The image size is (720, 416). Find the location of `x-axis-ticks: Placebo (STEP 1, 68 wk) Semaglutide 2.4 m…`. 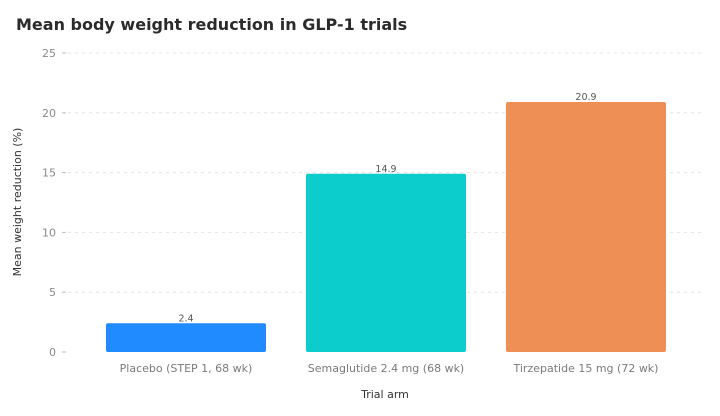

x-axis-ticks: Placebo (STEP 1, 68 wk) Semaglutide 2.4 m… is located at coordinates (389, 368).